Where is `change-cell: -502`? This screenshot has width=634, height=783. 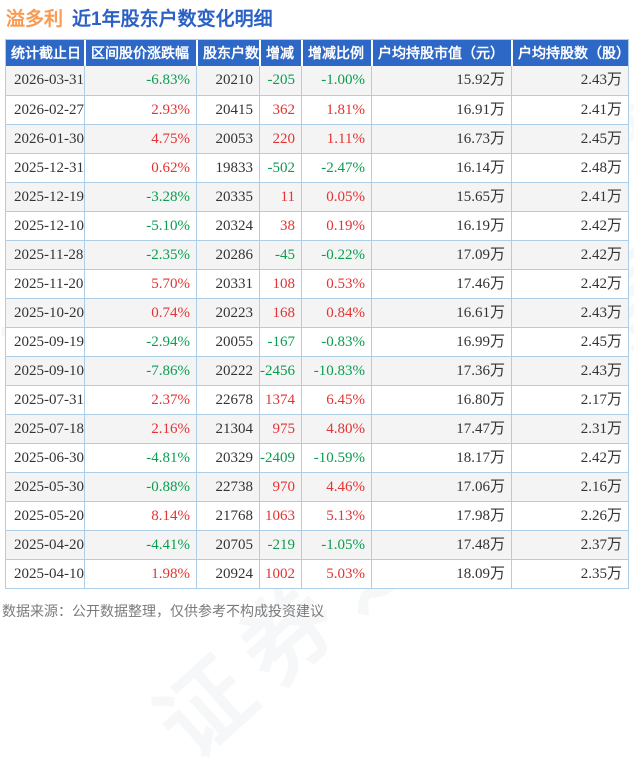
change-cell: -502 is located at coordinates (280, 168).